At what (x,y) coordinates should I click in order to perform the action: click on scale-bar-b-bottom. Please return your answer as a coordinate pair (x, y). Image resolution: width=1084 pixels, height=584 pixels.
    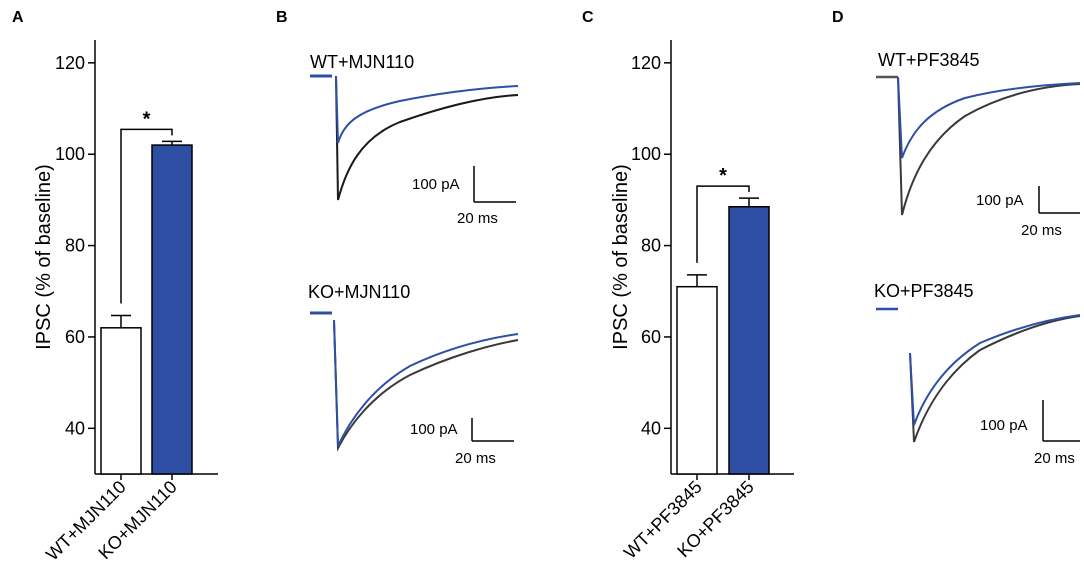
    Looking at the image, I should click on (492, 430).